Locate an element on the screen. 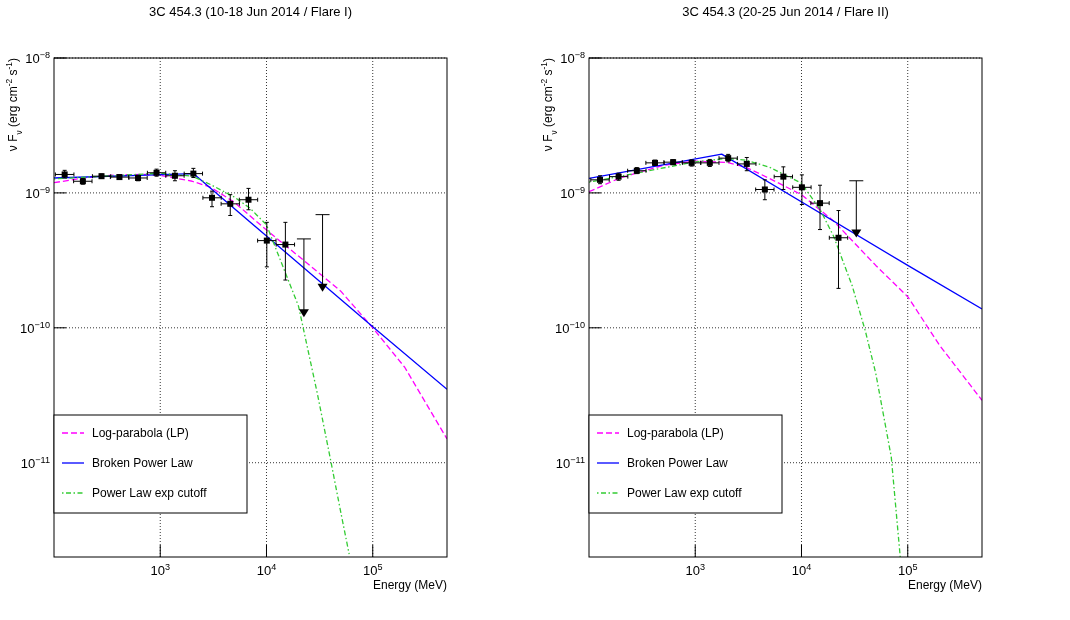  chart-title: 3C 454.3 (10-18 Jun 2014 / Flare I) is located at coordinates (250, 11).